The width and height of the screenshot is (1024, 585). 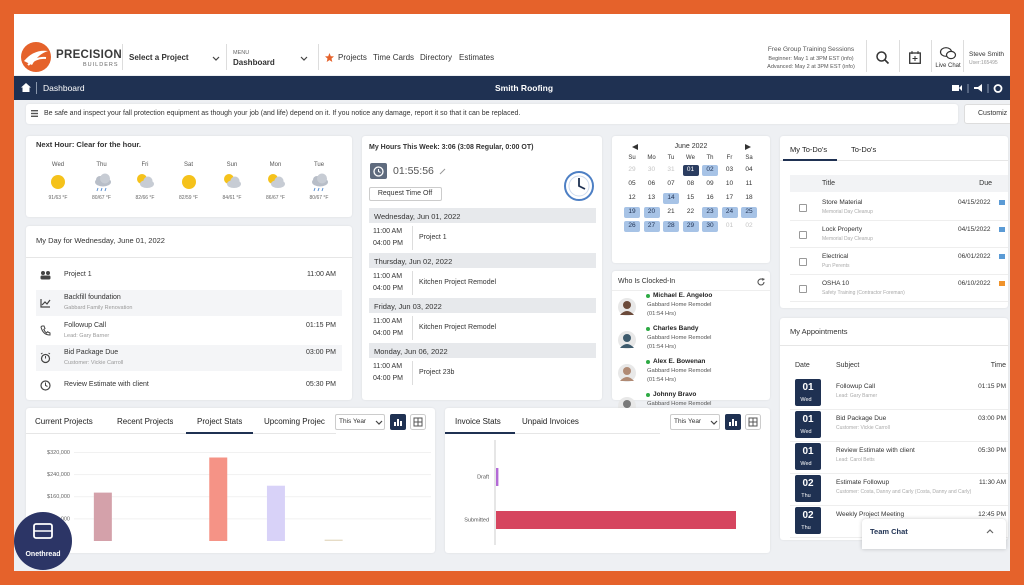 What do you see at coordinates (478, 422) in the screenshot?
I see `invoice-tab: Invoice Stats` at bounding box center [478, 422].